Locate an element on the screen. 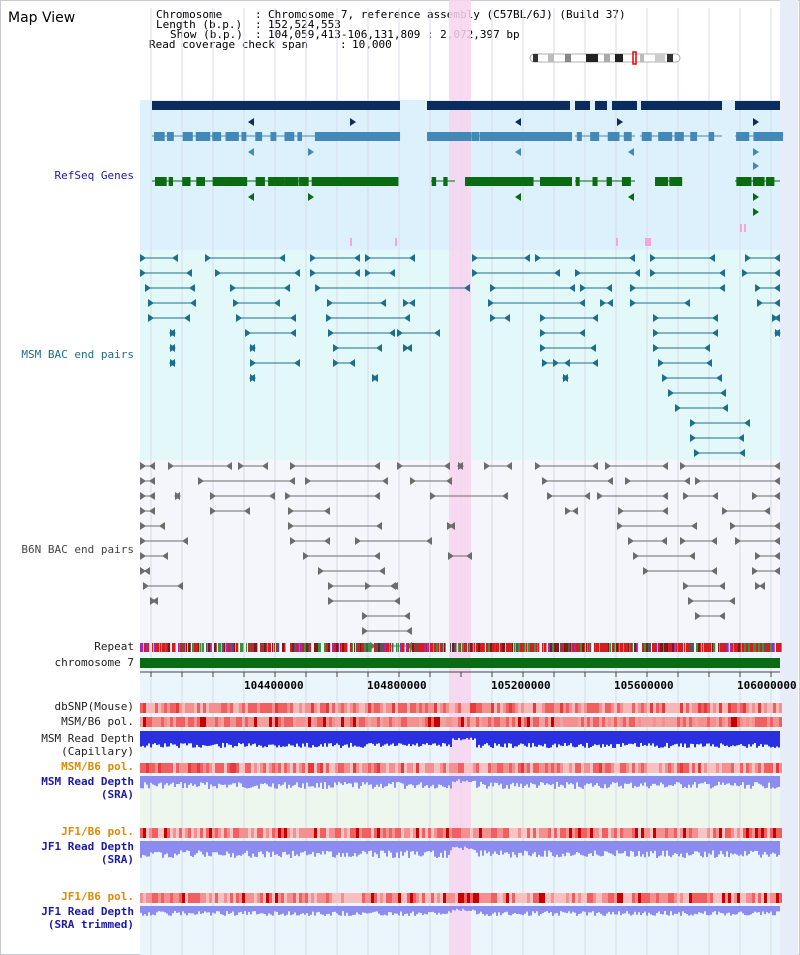 Image resolution: width=800 pixels, height=955 pixels. msm-b6-pol-label: MSM/B6 pol. is located at coordinates (97, 721).